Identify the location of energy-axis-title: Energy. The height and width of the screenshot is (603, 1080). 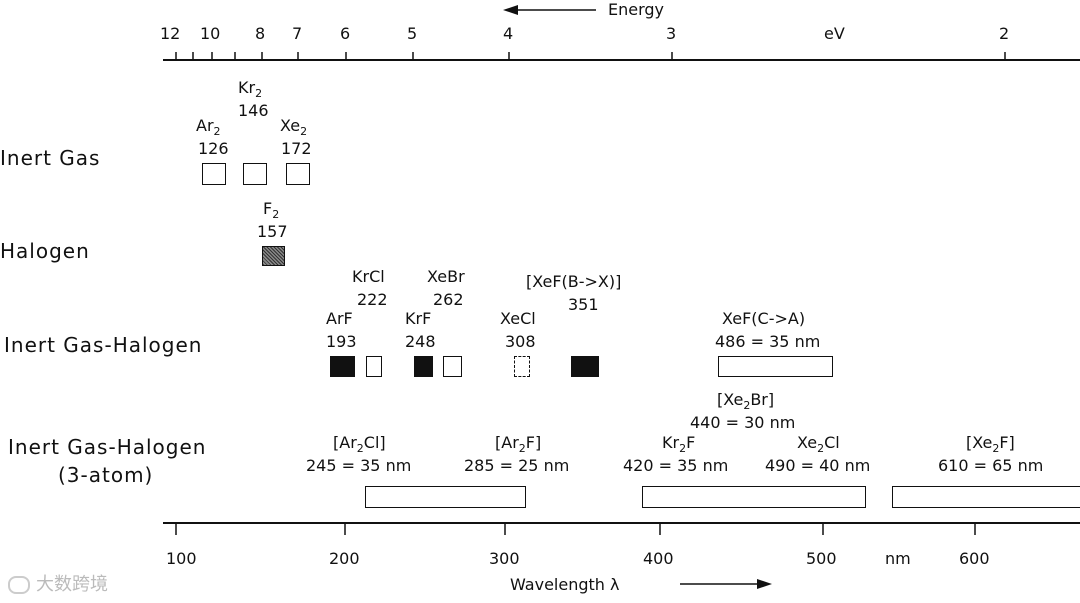
(636, 9).